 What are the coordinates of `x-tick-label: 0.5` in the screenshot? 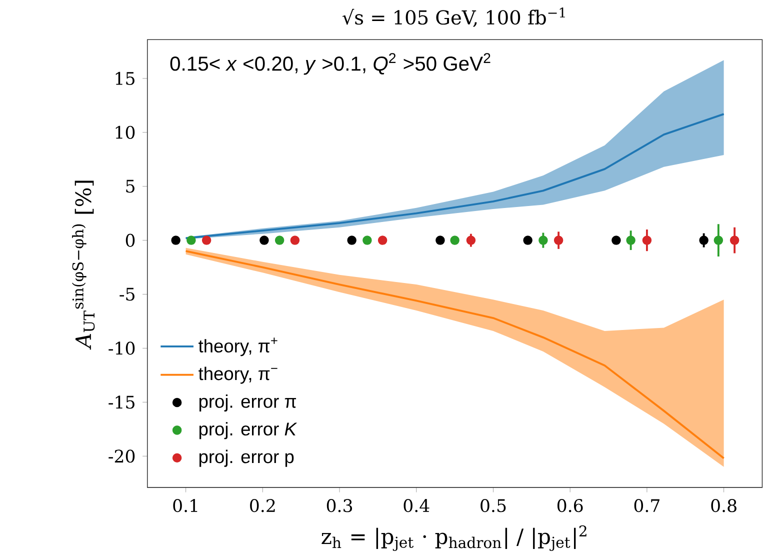 It's located at (493, 505).